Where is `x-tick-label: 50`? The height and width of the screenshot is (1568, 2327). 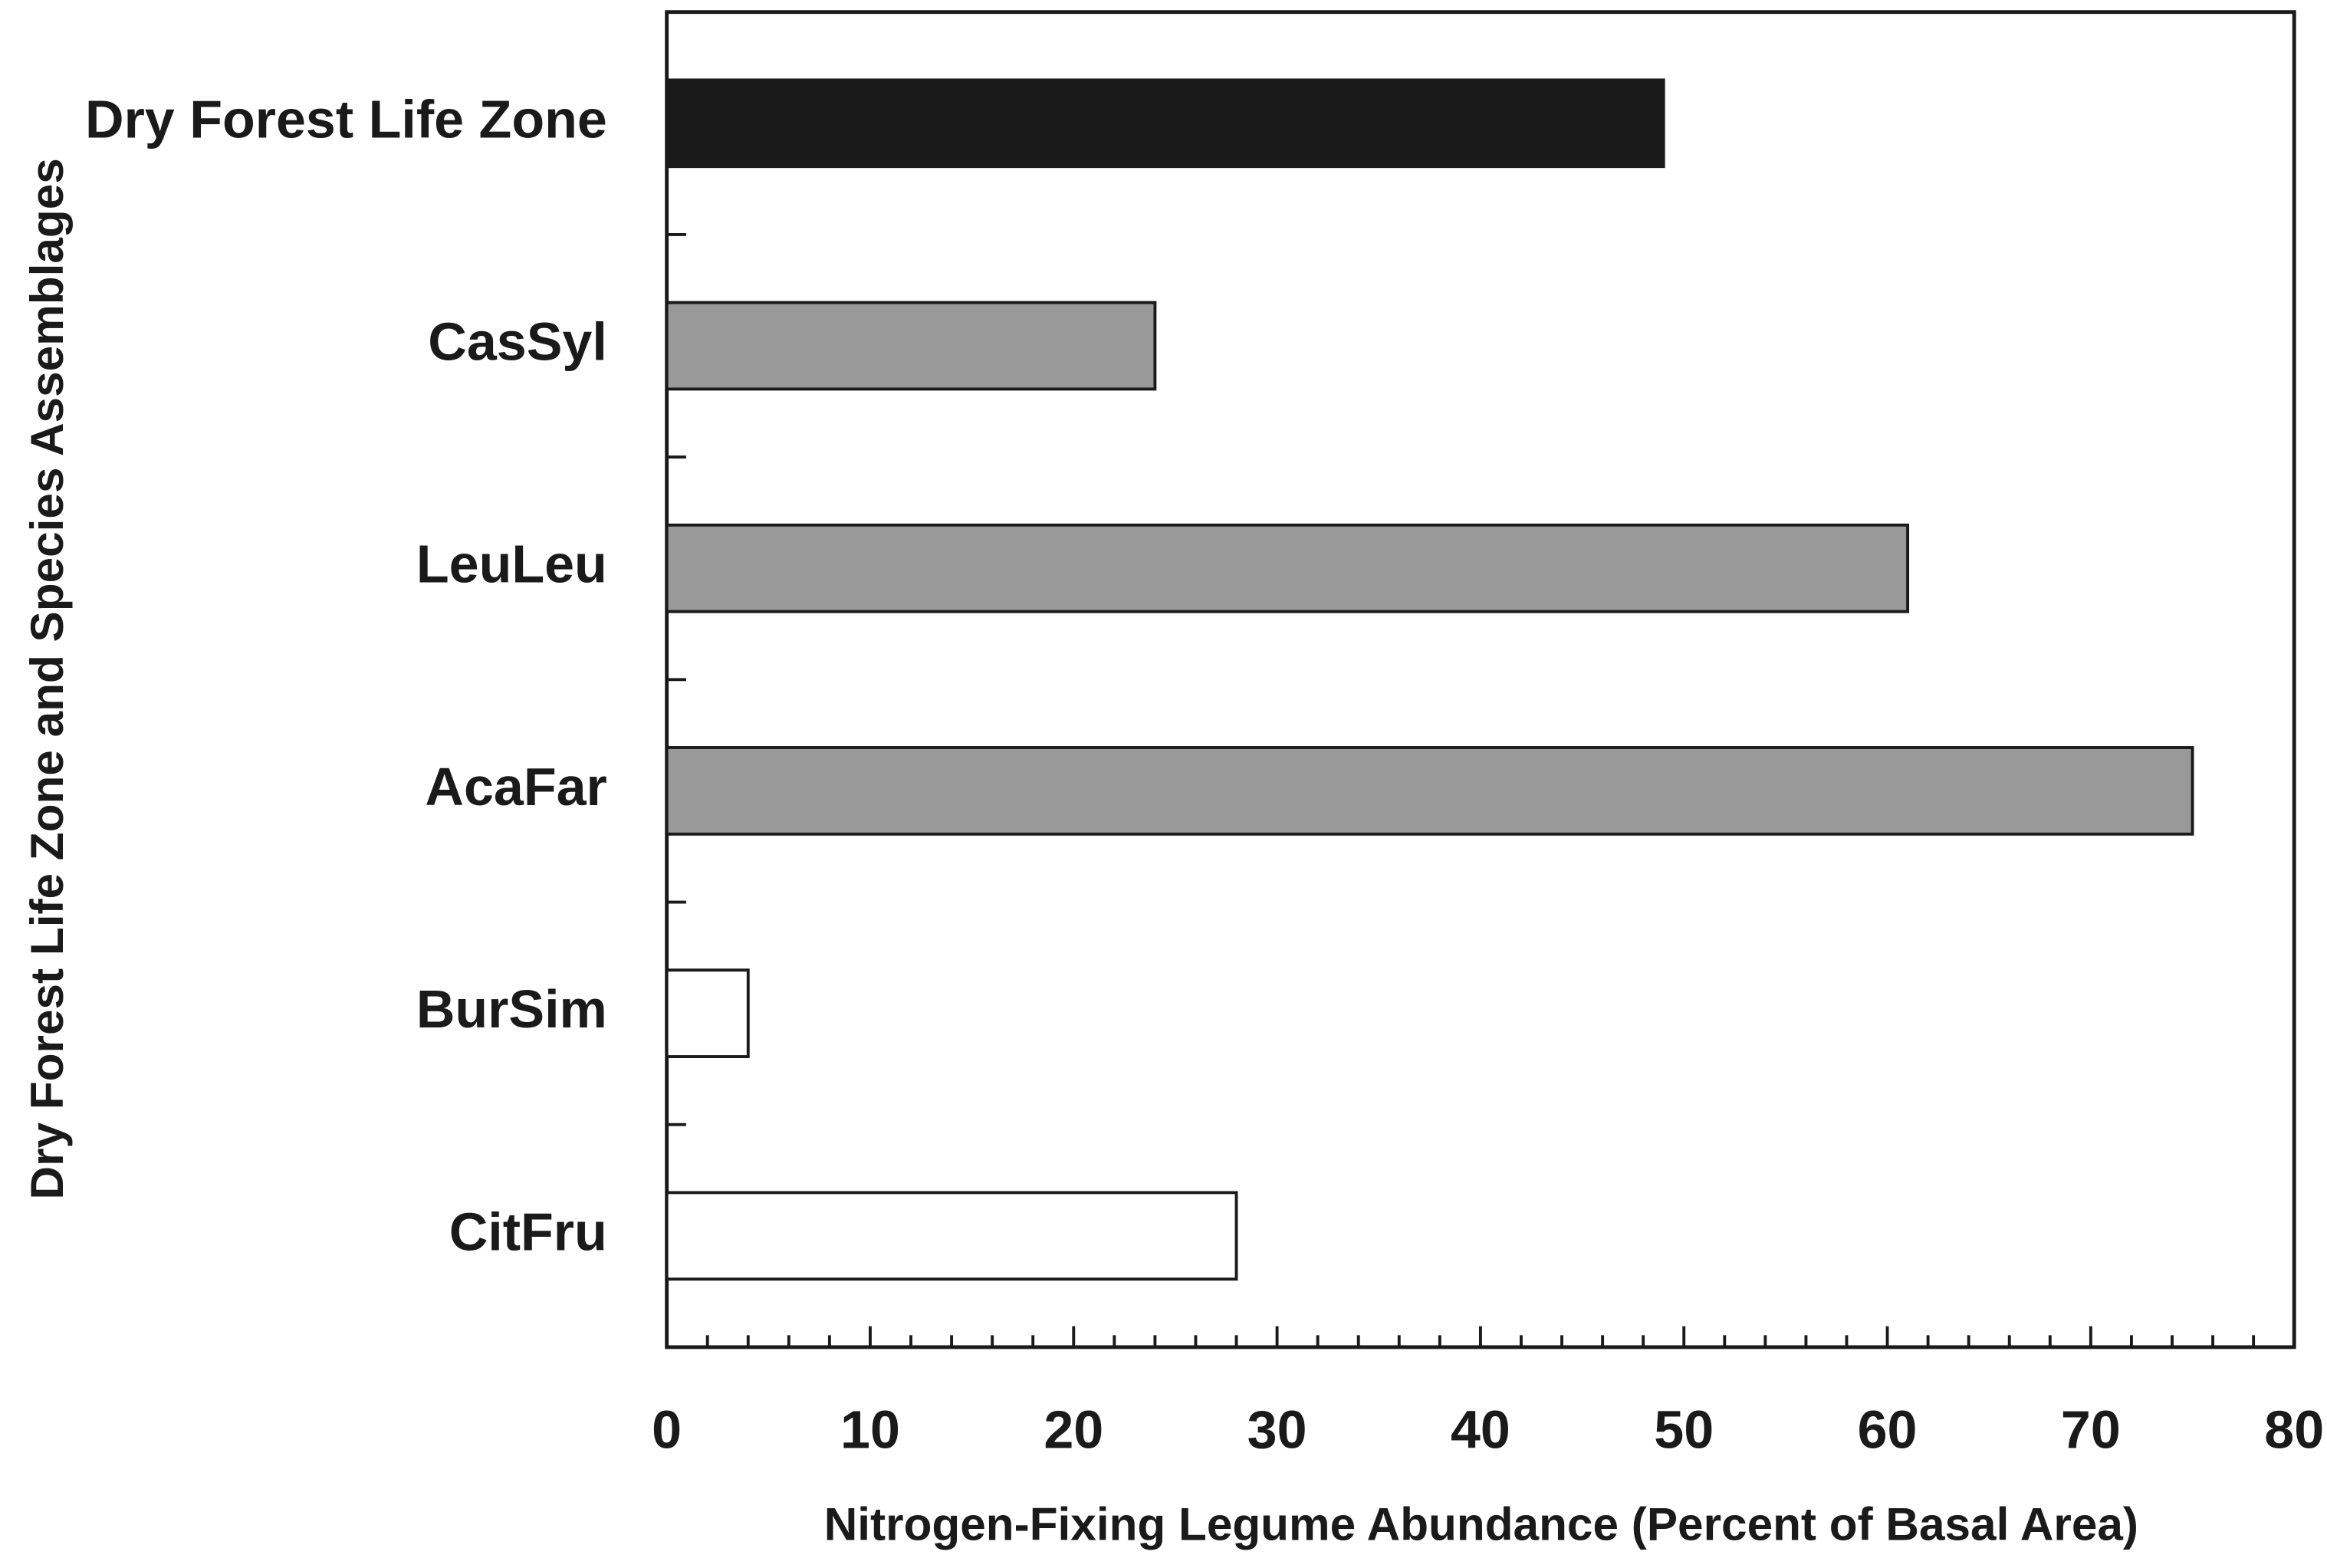 x-tick-label: 50 is located at coordinates (1684, 1429).